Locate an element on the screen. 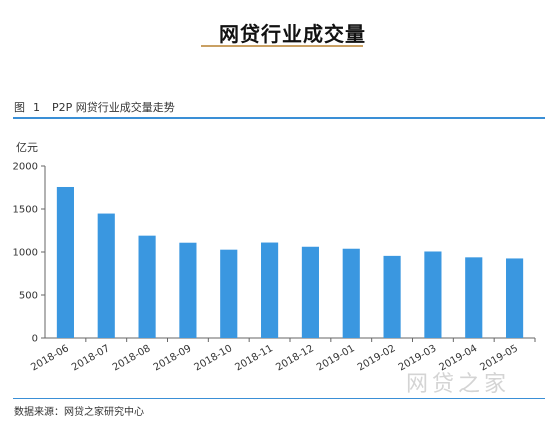 The image size is (554, 422). figure-title: P2P 网贷行业成交量走势 is located at coordinates (113, 107).